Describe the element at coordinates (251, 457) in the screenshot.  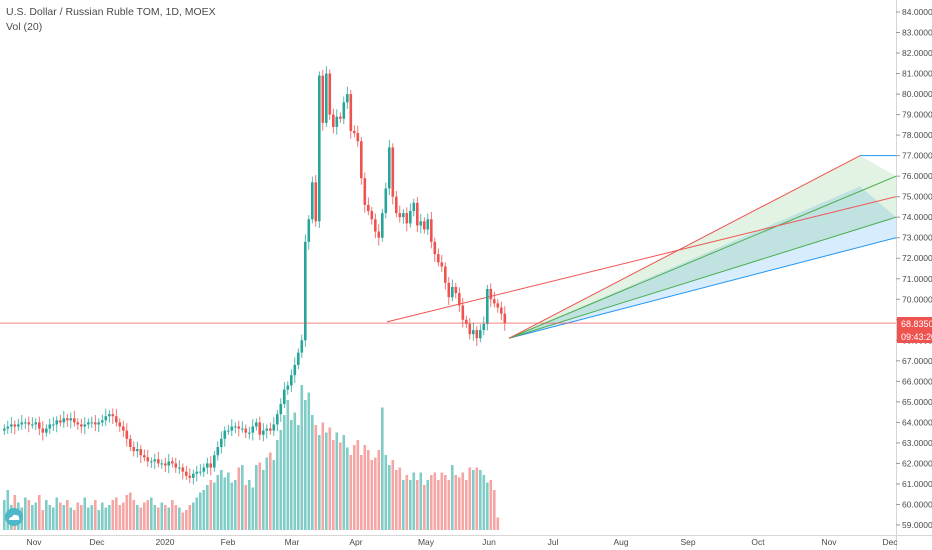
I see `volume-bars` at that location.